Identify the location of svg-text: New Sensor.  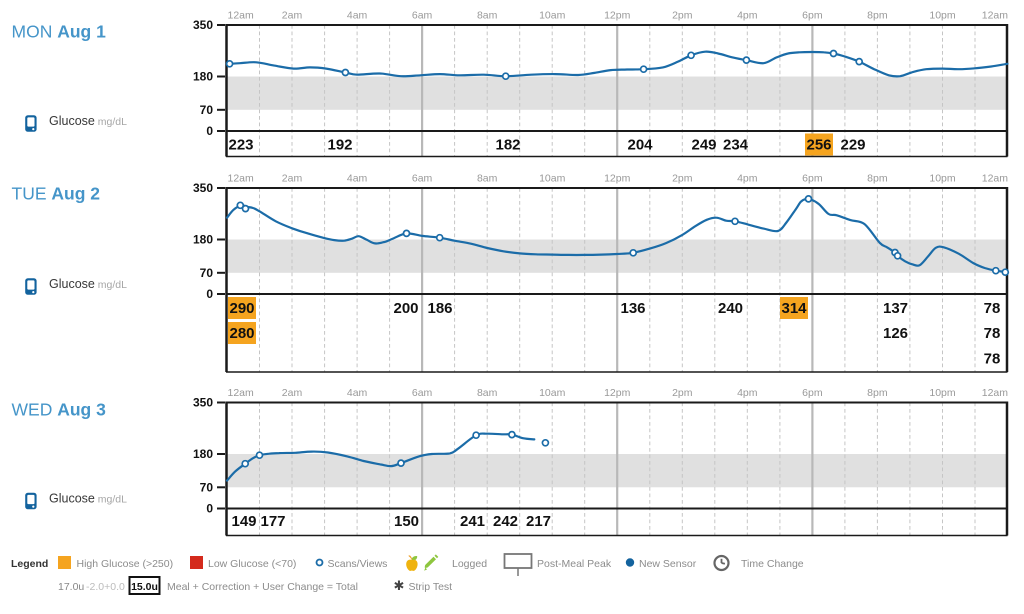
(668, 564).